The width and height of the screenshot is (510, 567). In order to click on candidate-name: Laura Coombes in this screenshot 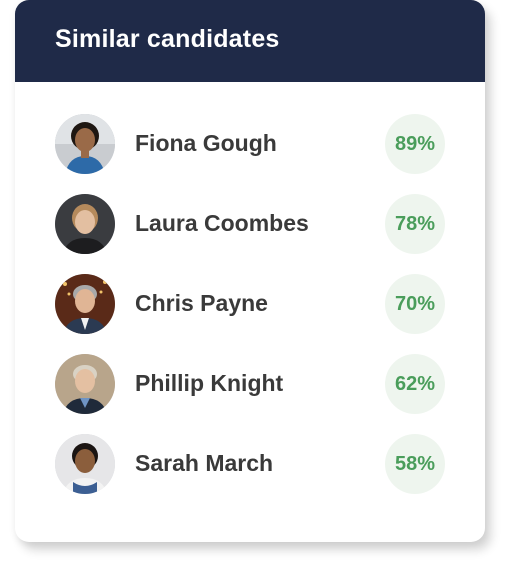, I will do `click(222, 223)`.